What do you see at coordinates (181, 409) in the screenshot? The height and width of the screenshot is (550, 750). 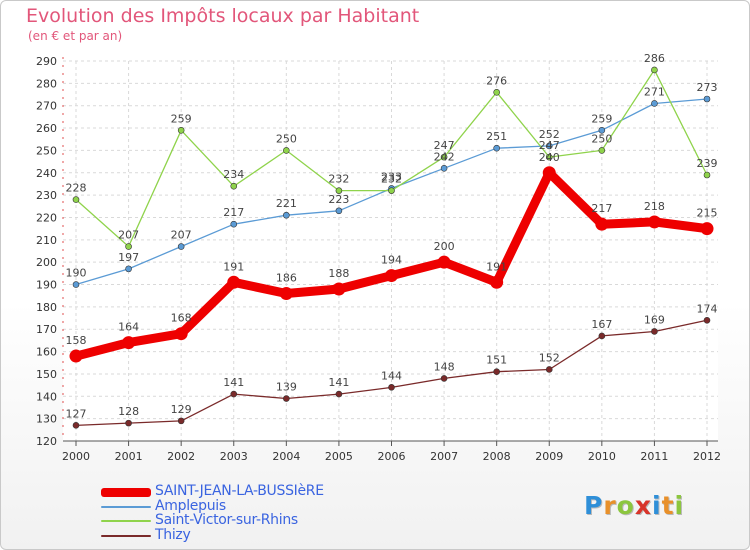 I see `data-label-thizy: 129` at bounding box center [181, 409].